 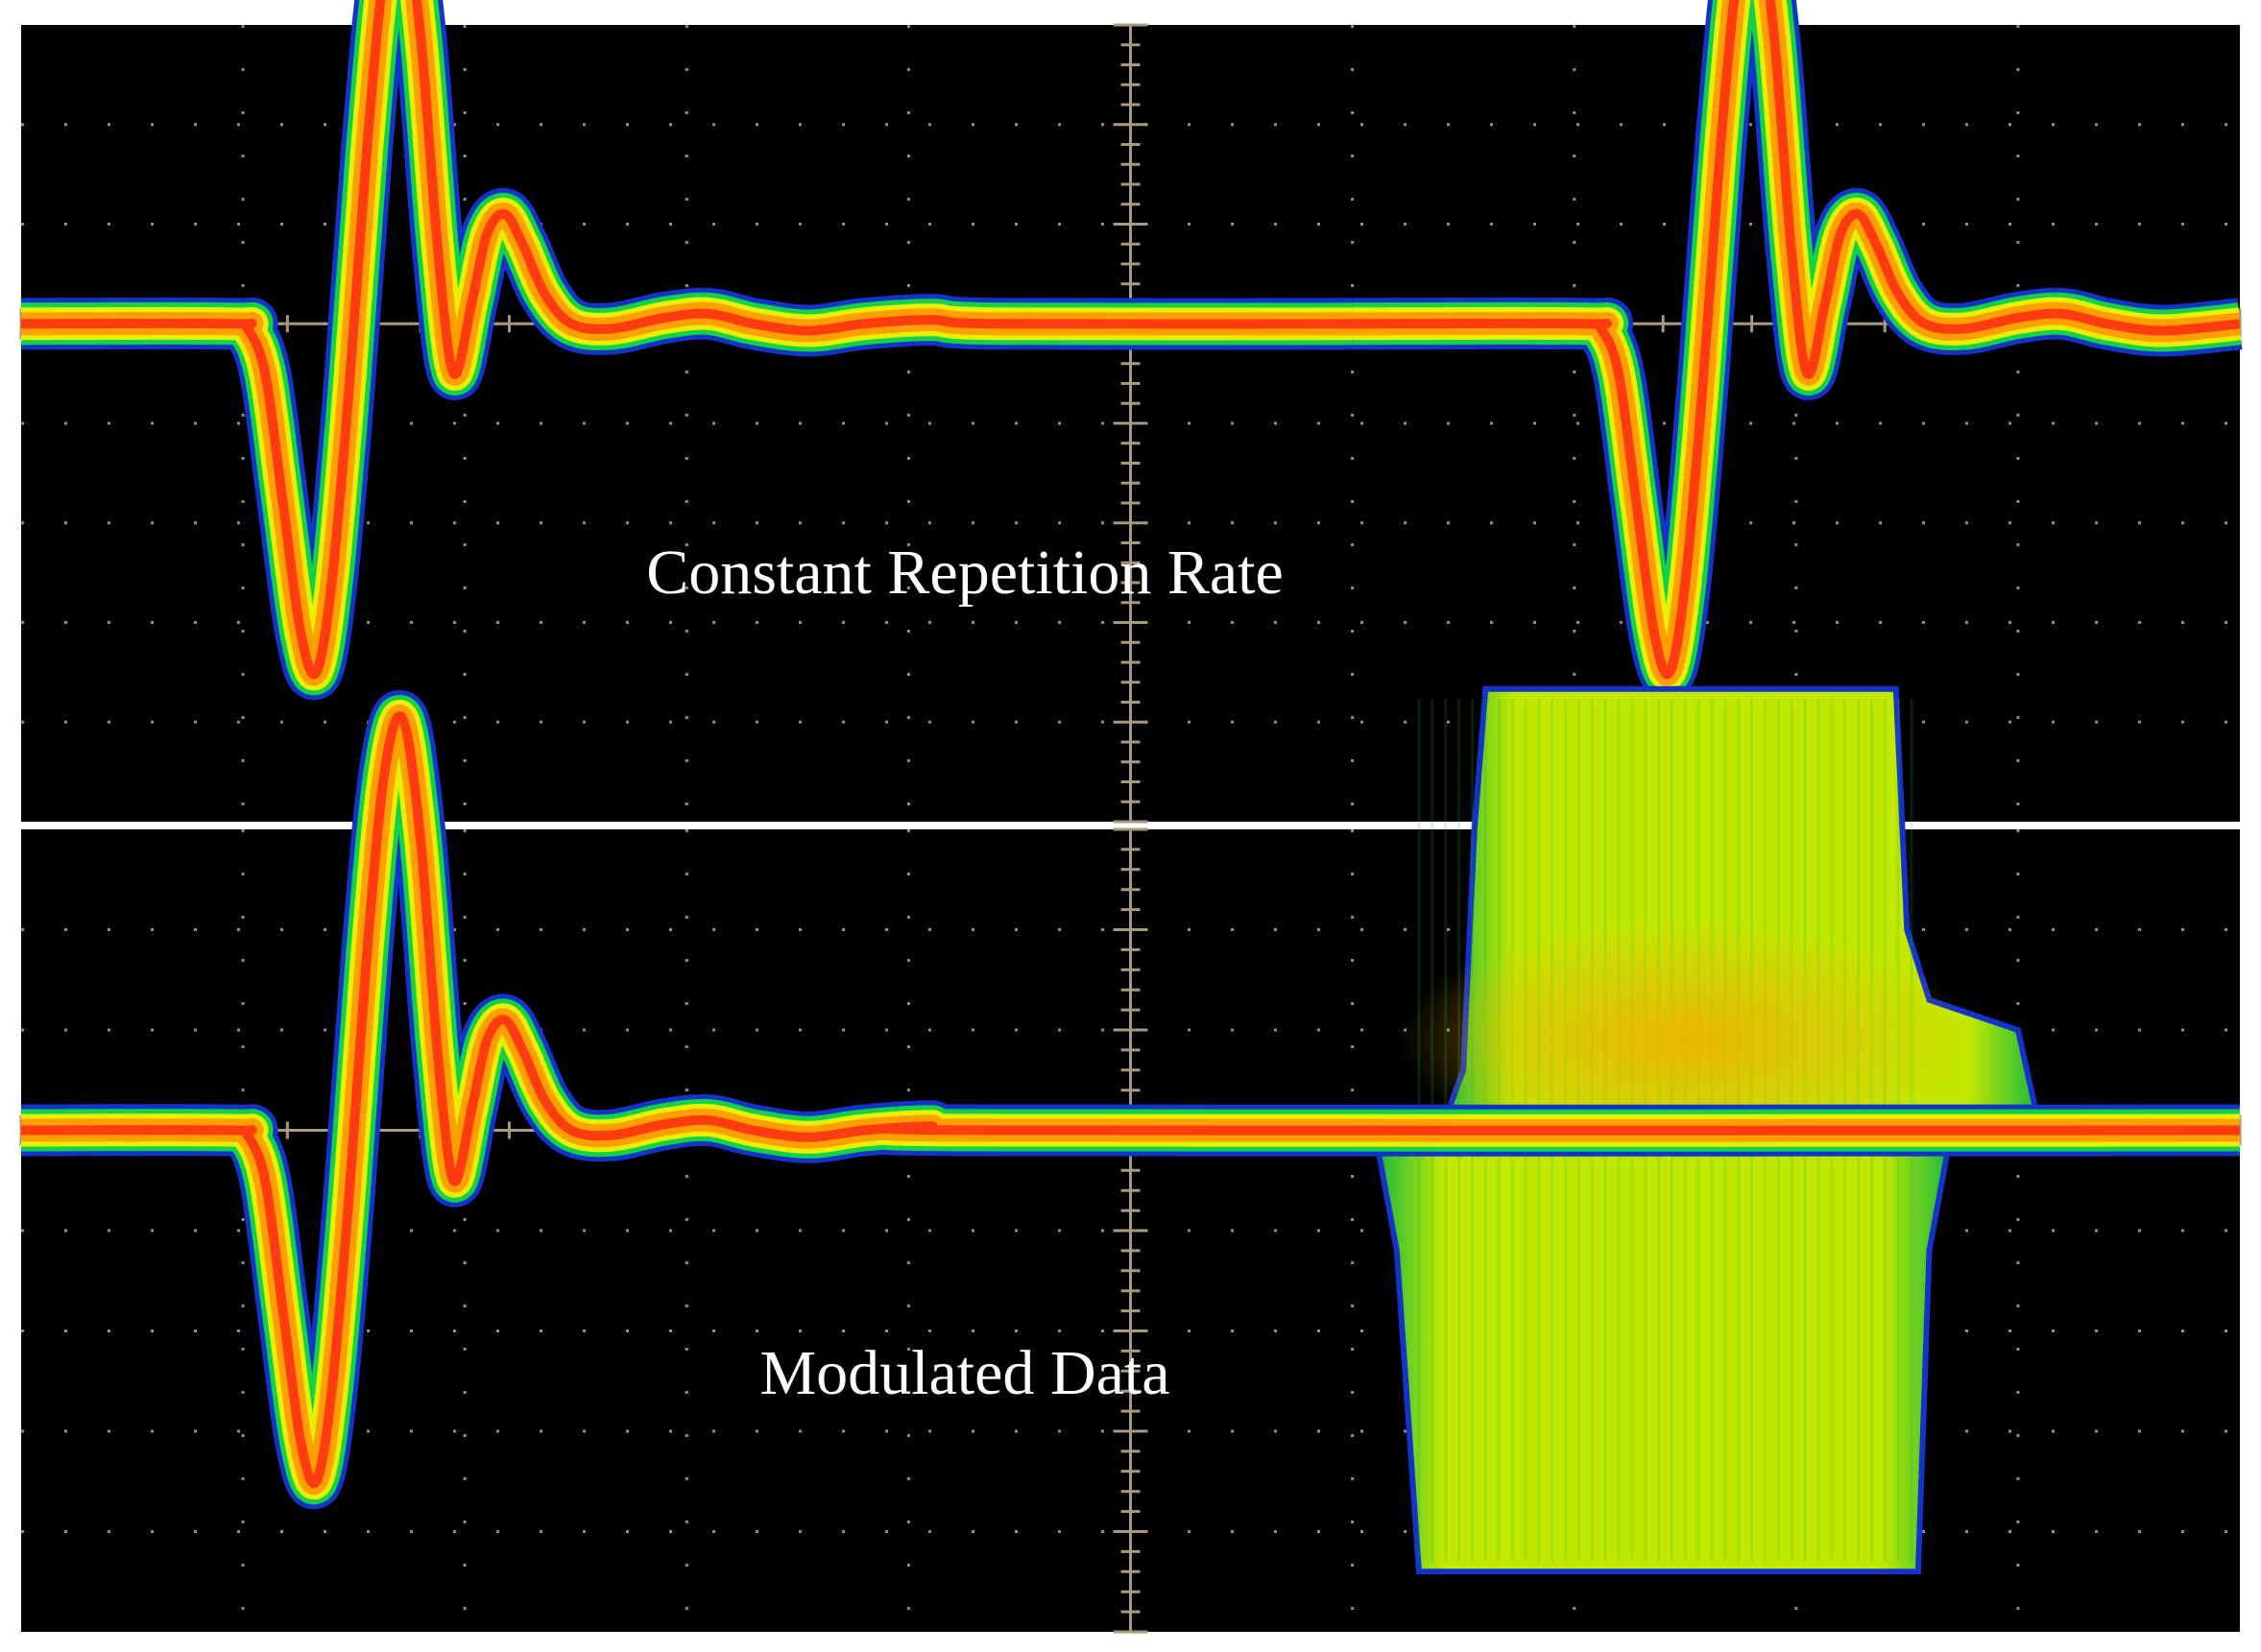 What do you see at coordinates (964, 1373) in the screenshot?
I see `caption-modulated-data: Modulated Data` at bounding box center [964, 1373].